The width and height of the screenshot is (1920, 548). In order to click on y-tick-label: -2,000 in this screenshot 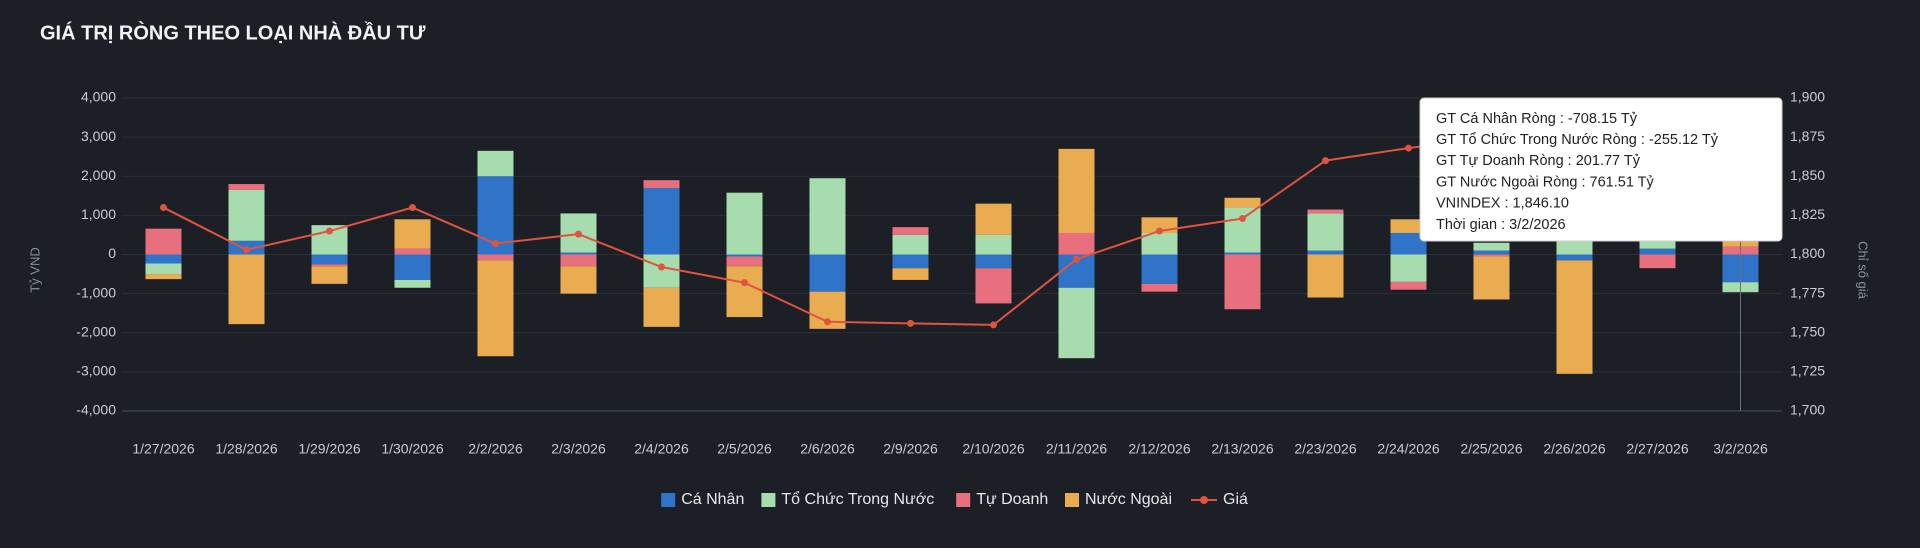, I will do `click(96, 331)`.